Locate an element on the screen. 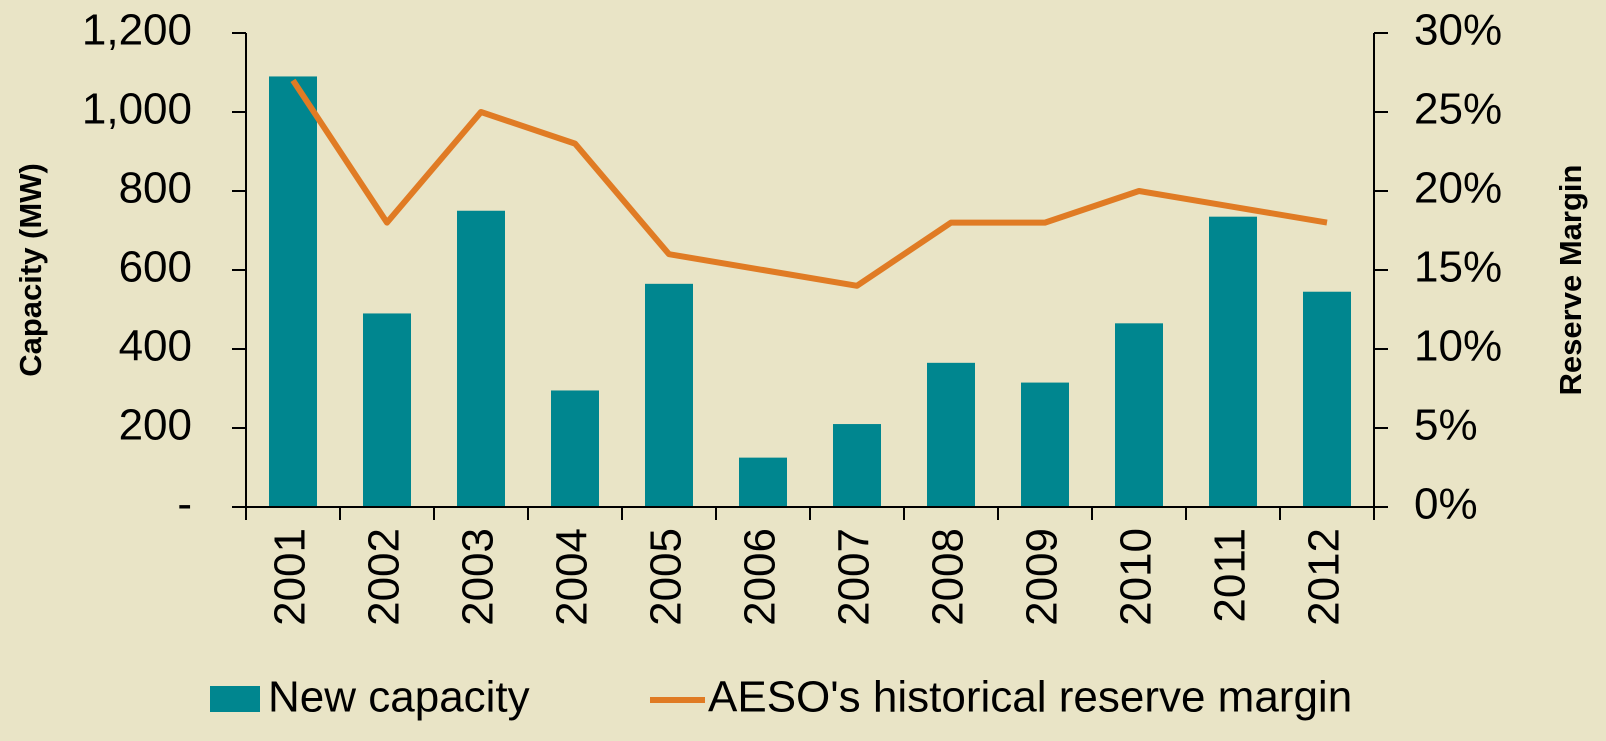 This screenshot has height=741, width=1606. y-tick-label: 1,000 is located at coordinates (137, 109).